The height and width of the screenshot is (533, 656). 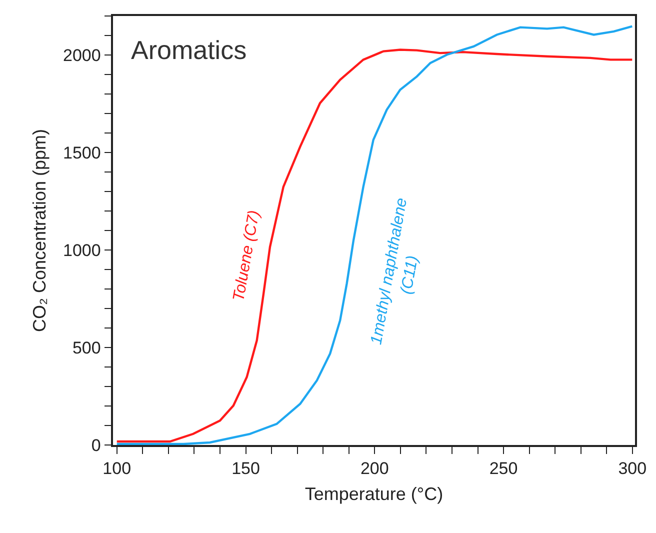 I want to click on text: Toluene (C7), so click(x=247, y=256).